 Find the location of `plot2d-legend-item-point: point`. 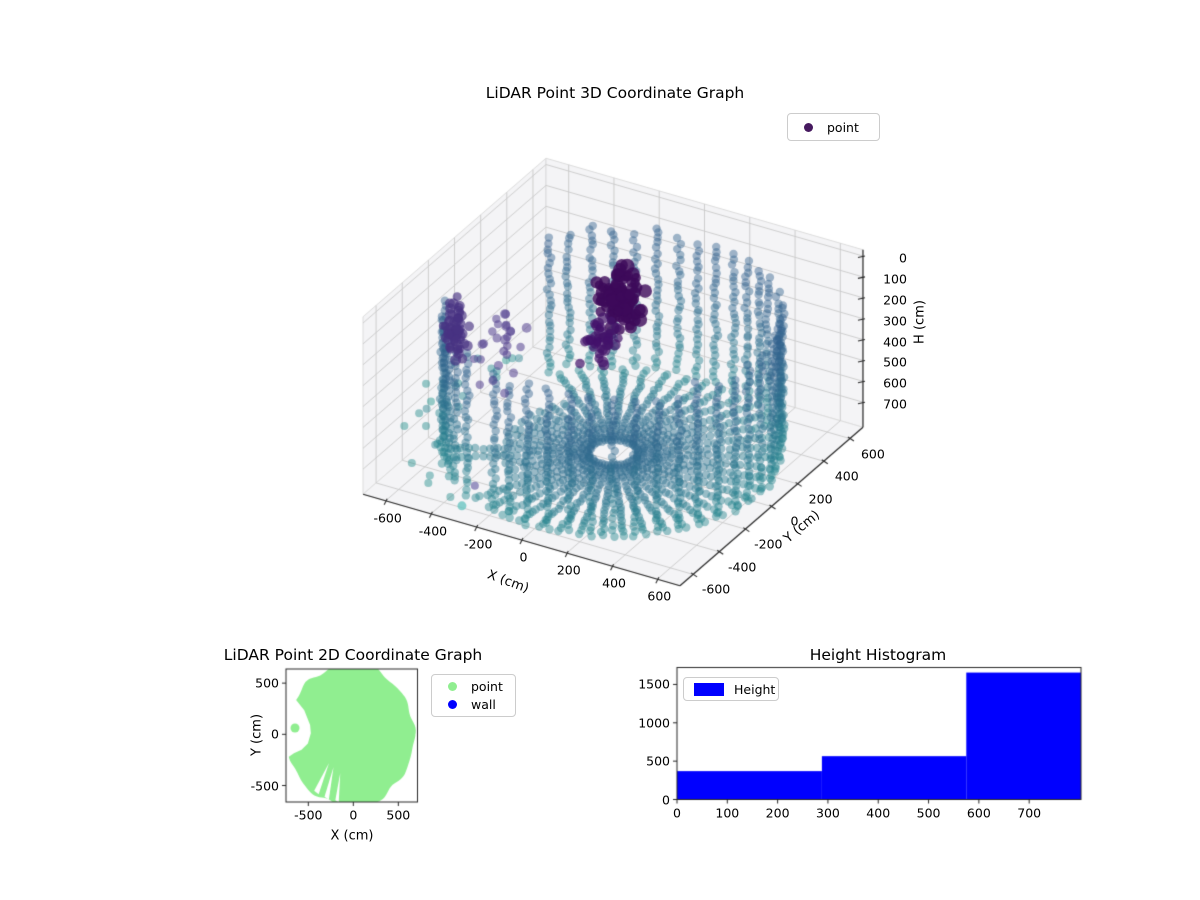

plot2d-legend-item-point: point is located at coordinates (472, 687).